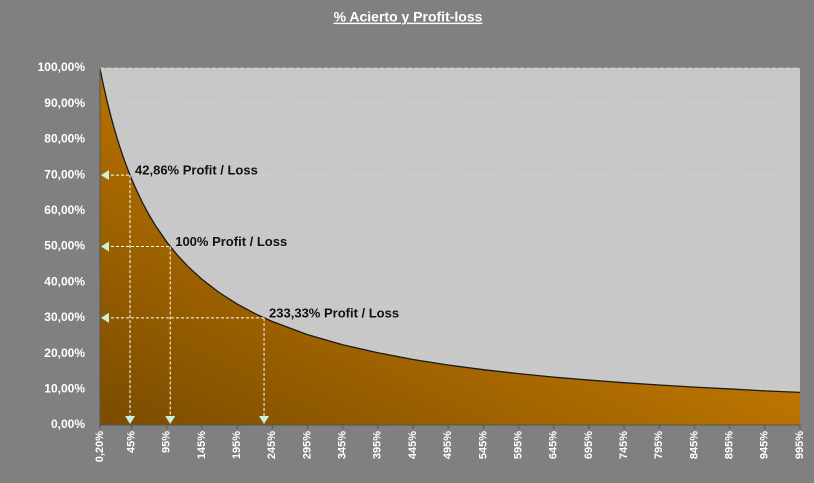  Describe the element at coordinates (231, 241) in the screenshot. I see `annotation: 100% Profit / Loss` at that location.